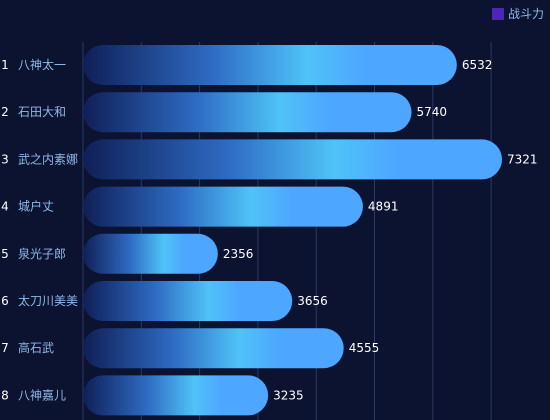 The width and height of the screenshot is (550, 420). I want to click on rank-label: 4, so click(5, 207).